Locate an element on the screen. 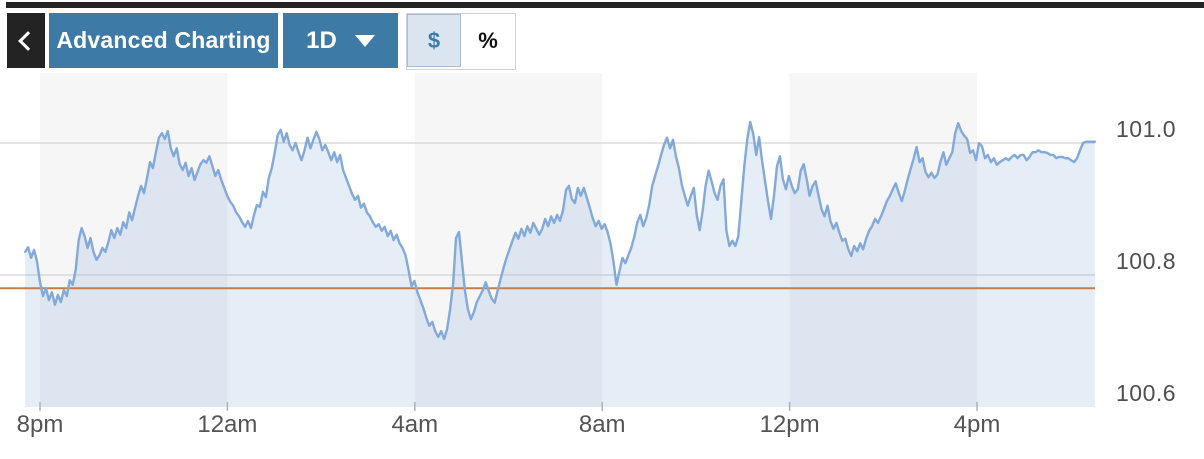 This screenshot has width=1204, height=459. top-divider is located at coordinates (605, 5).